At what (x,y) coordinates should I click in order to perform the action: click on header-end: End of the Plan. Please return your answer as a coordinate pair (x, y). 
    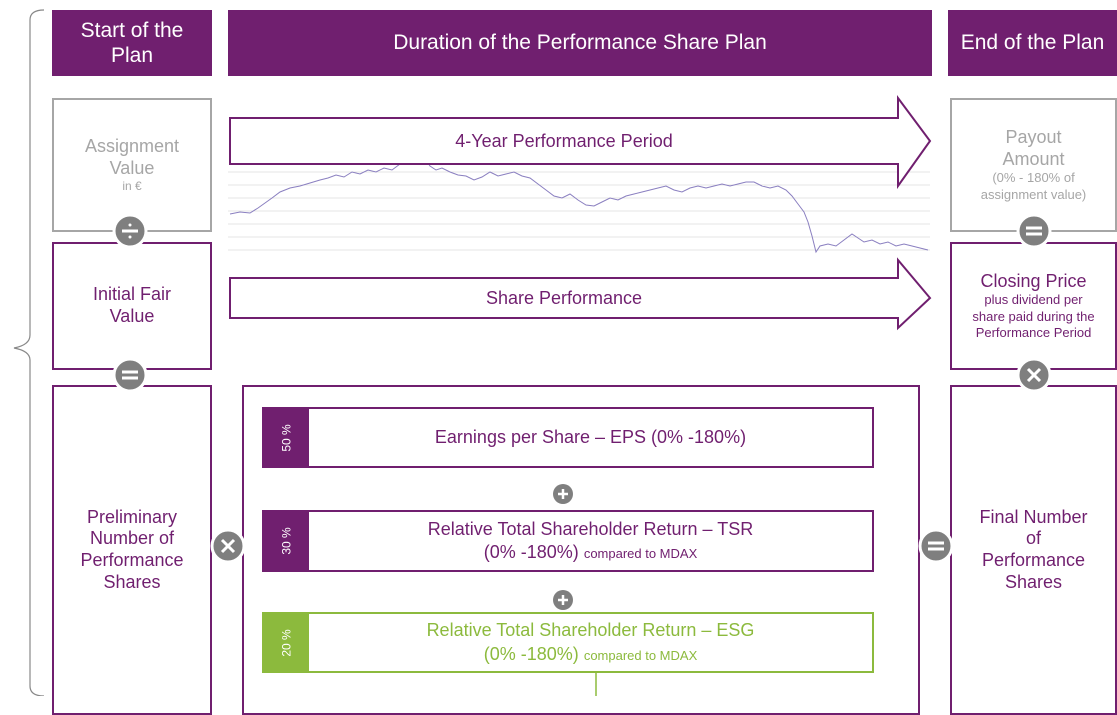
    Looking at the image, I should click on (1032, 43).